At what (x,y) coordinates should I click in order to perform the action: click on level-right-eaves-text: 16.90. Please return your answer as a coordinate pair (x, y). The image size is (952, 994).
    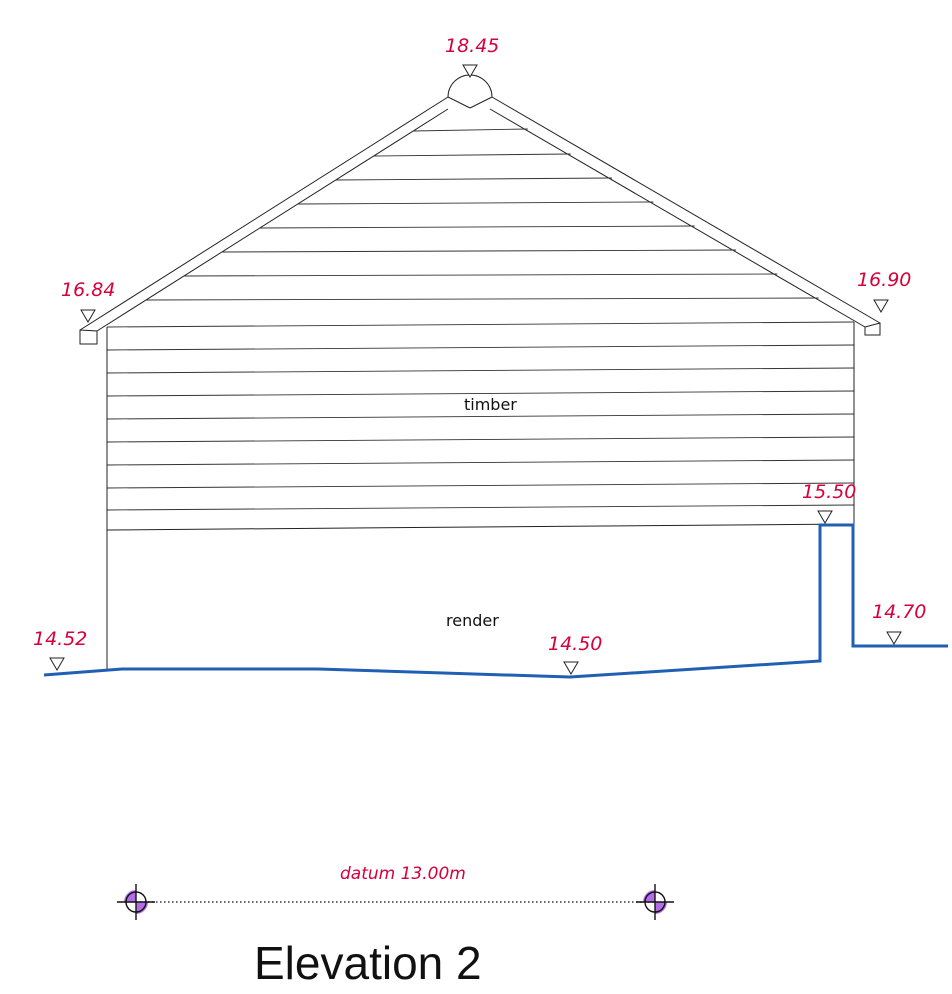
    Looking at the image, I should click on (884, 280).